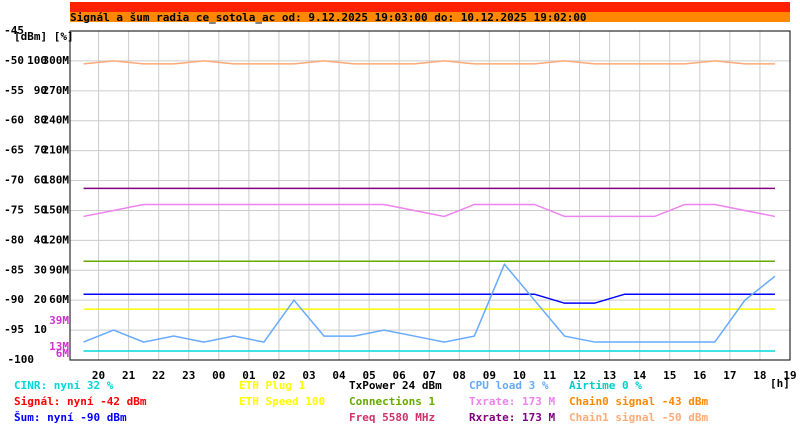  Describe the element at coordinates (40, 90) in the screenshot. I see `y2-tick-label: 90` at that location.